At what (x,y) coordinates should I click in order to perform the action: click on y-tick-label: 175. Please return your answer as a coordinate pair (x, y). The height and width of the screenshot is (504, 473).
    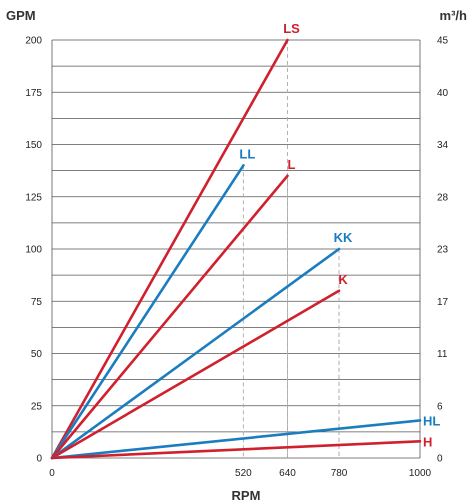
    Looking at the image, I should click on (33, 93).